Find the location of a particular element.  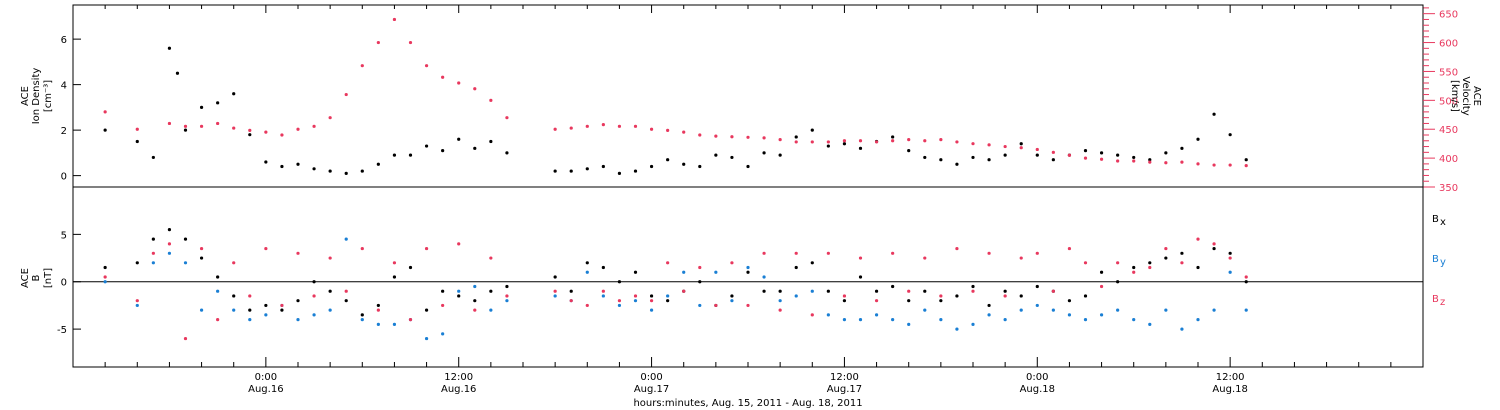

velocity-tick-label: 500 is located at coordinates (1448, 101).